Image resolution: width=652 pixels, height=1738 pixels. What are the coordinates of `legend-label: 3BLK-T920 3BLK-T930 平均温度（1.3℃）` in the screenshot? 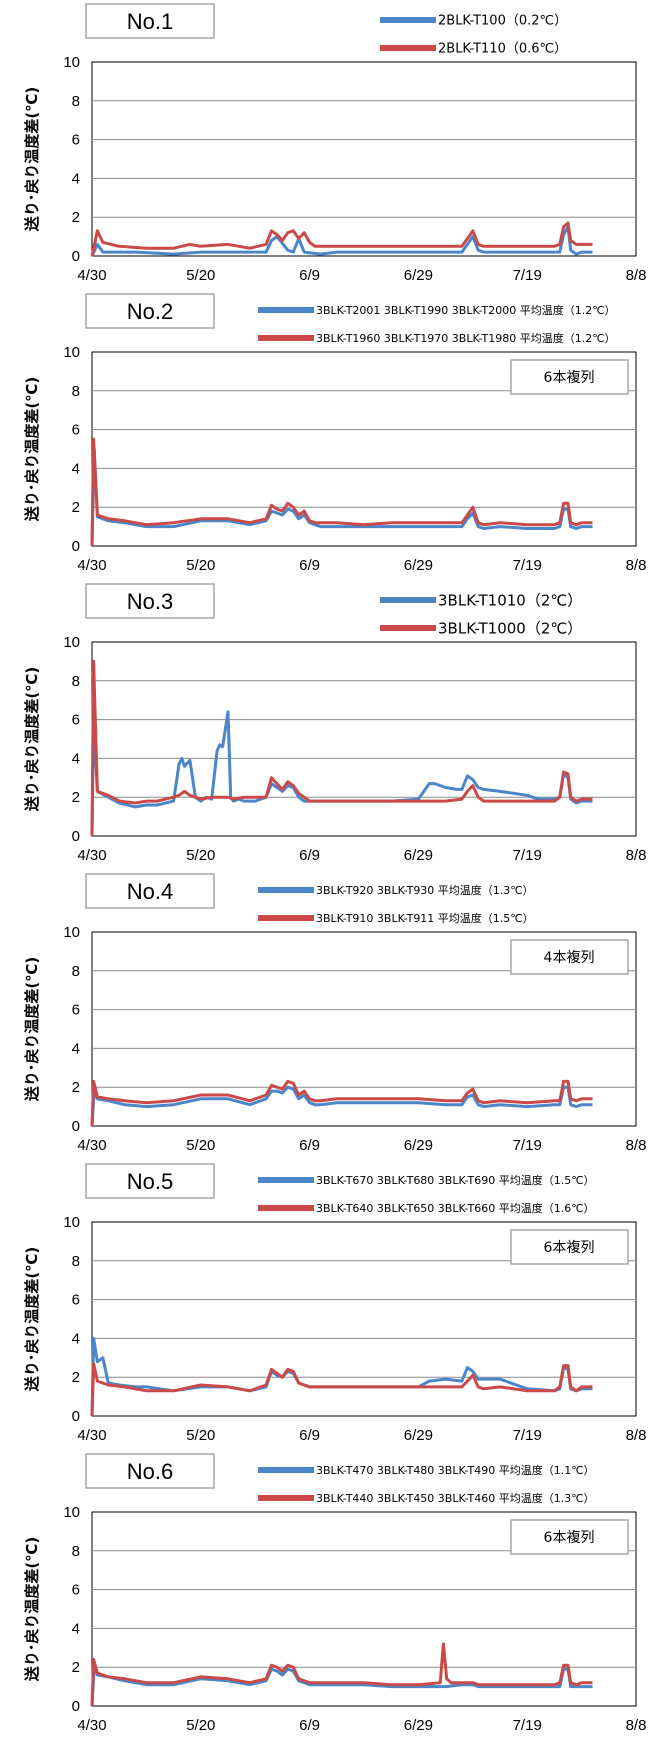 It's located at (425, 890).